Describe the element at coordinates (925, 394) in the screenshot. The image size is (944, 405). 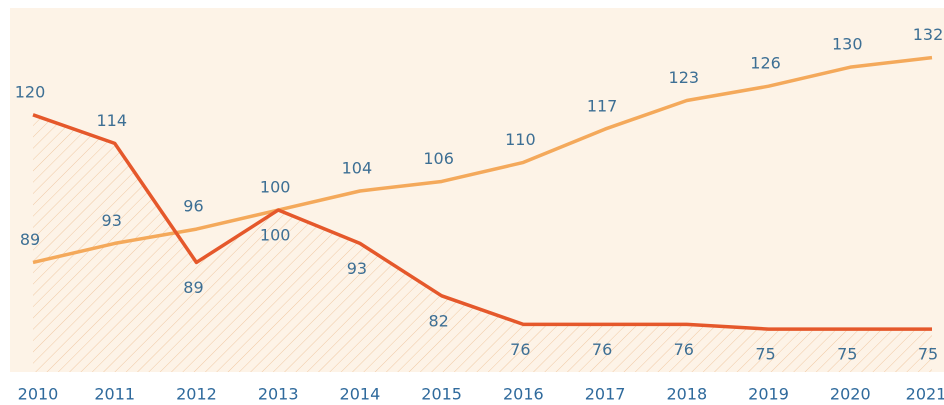
I see `x-tick-label: 2021` at that location.